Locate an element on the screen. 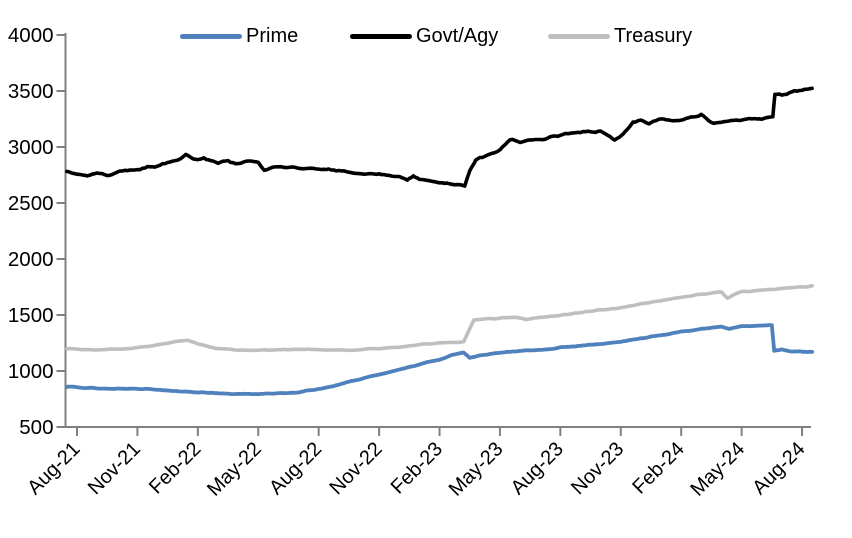 The height and width of the screenshot is (538, 852). x-tick-label: Nov-21 is located at coordinates (114, 468).